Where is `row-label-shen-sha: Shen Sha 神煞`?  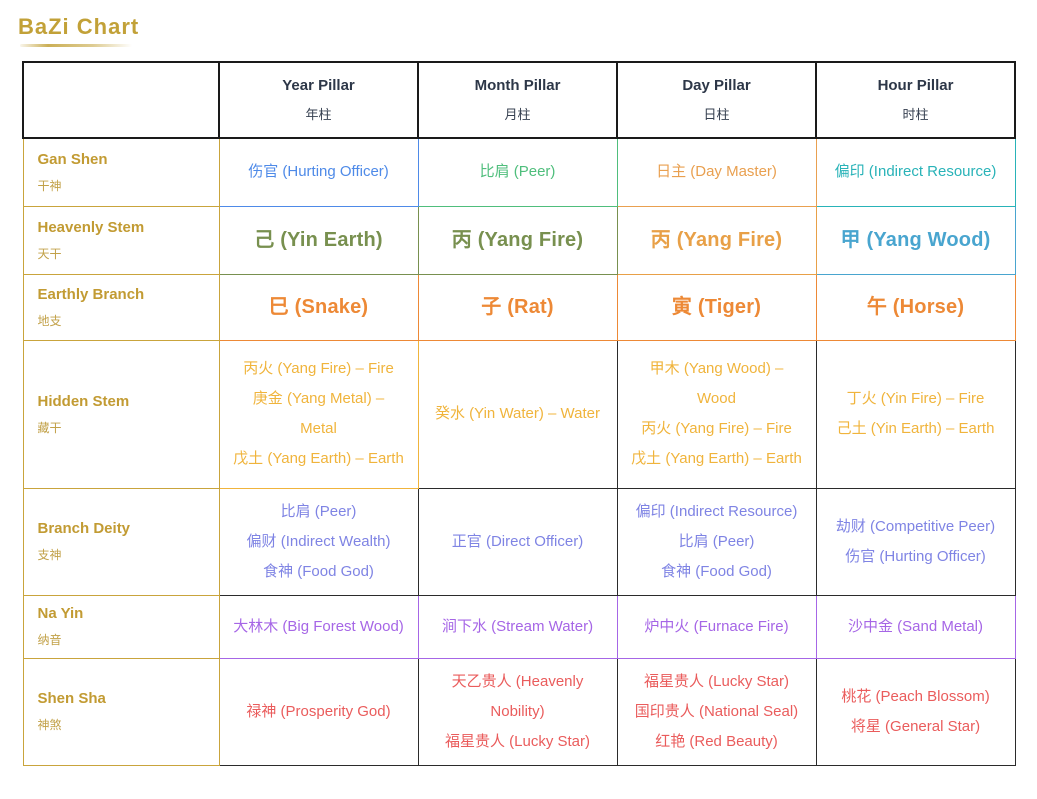 row-label-shen-sha: Shen Sha 神煞 is located at coordinates (121, 711).